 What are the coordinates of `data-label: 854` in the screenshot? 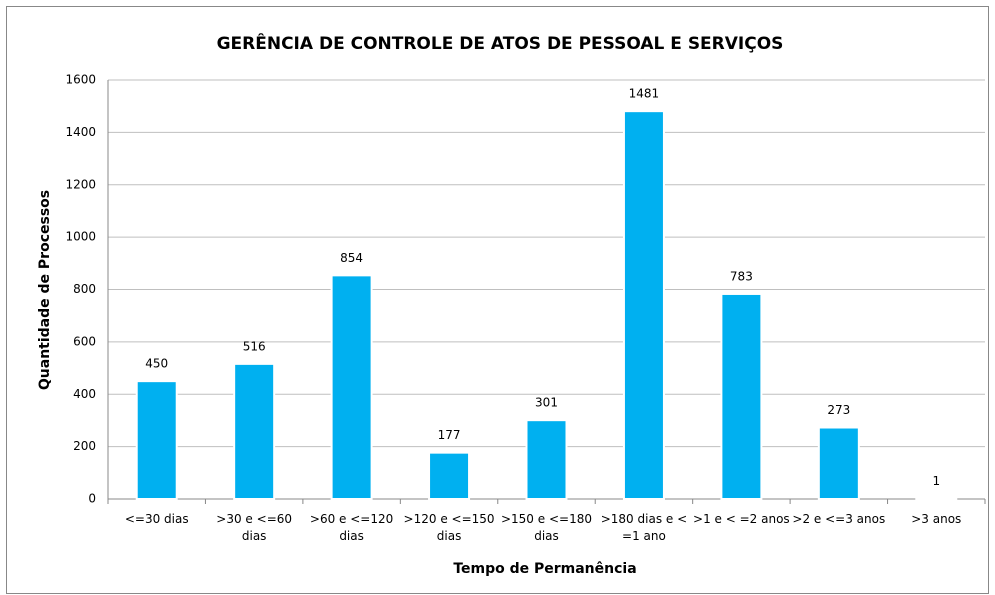 It's located at (351, 258).